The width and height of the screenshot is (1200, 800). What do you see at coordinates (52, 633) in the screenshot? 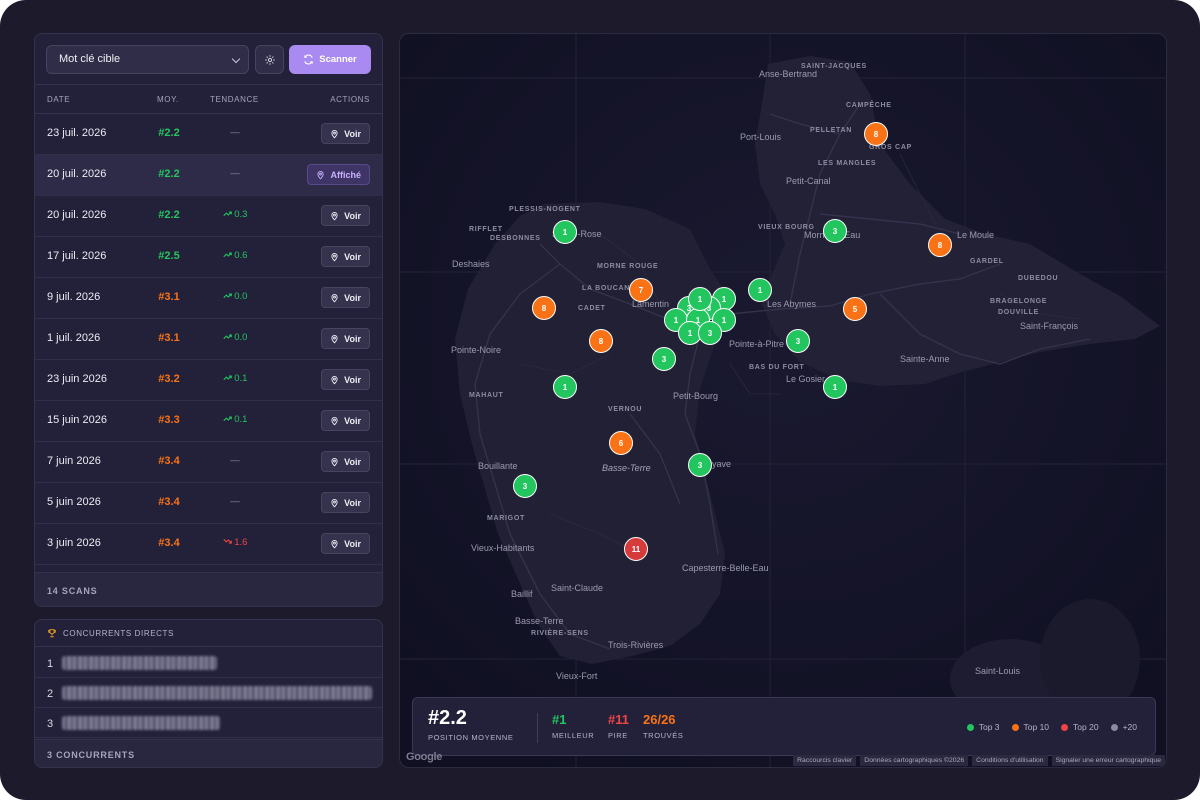
I see `trophy-icon` at bounding box center [52, 633].